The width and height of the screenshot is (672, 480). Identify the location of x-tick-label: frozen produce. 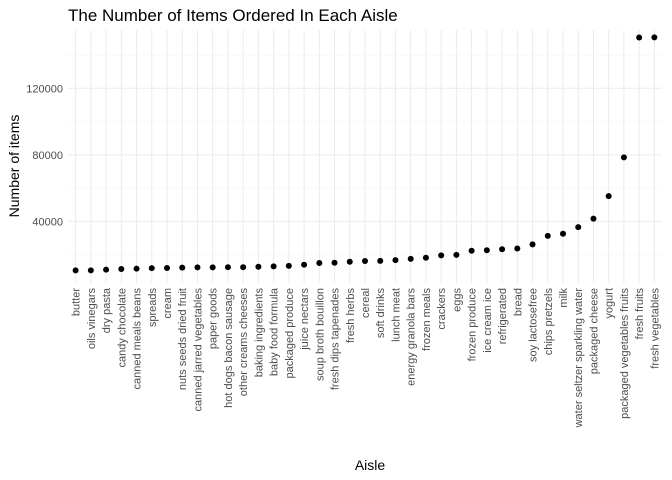
(473, 324).